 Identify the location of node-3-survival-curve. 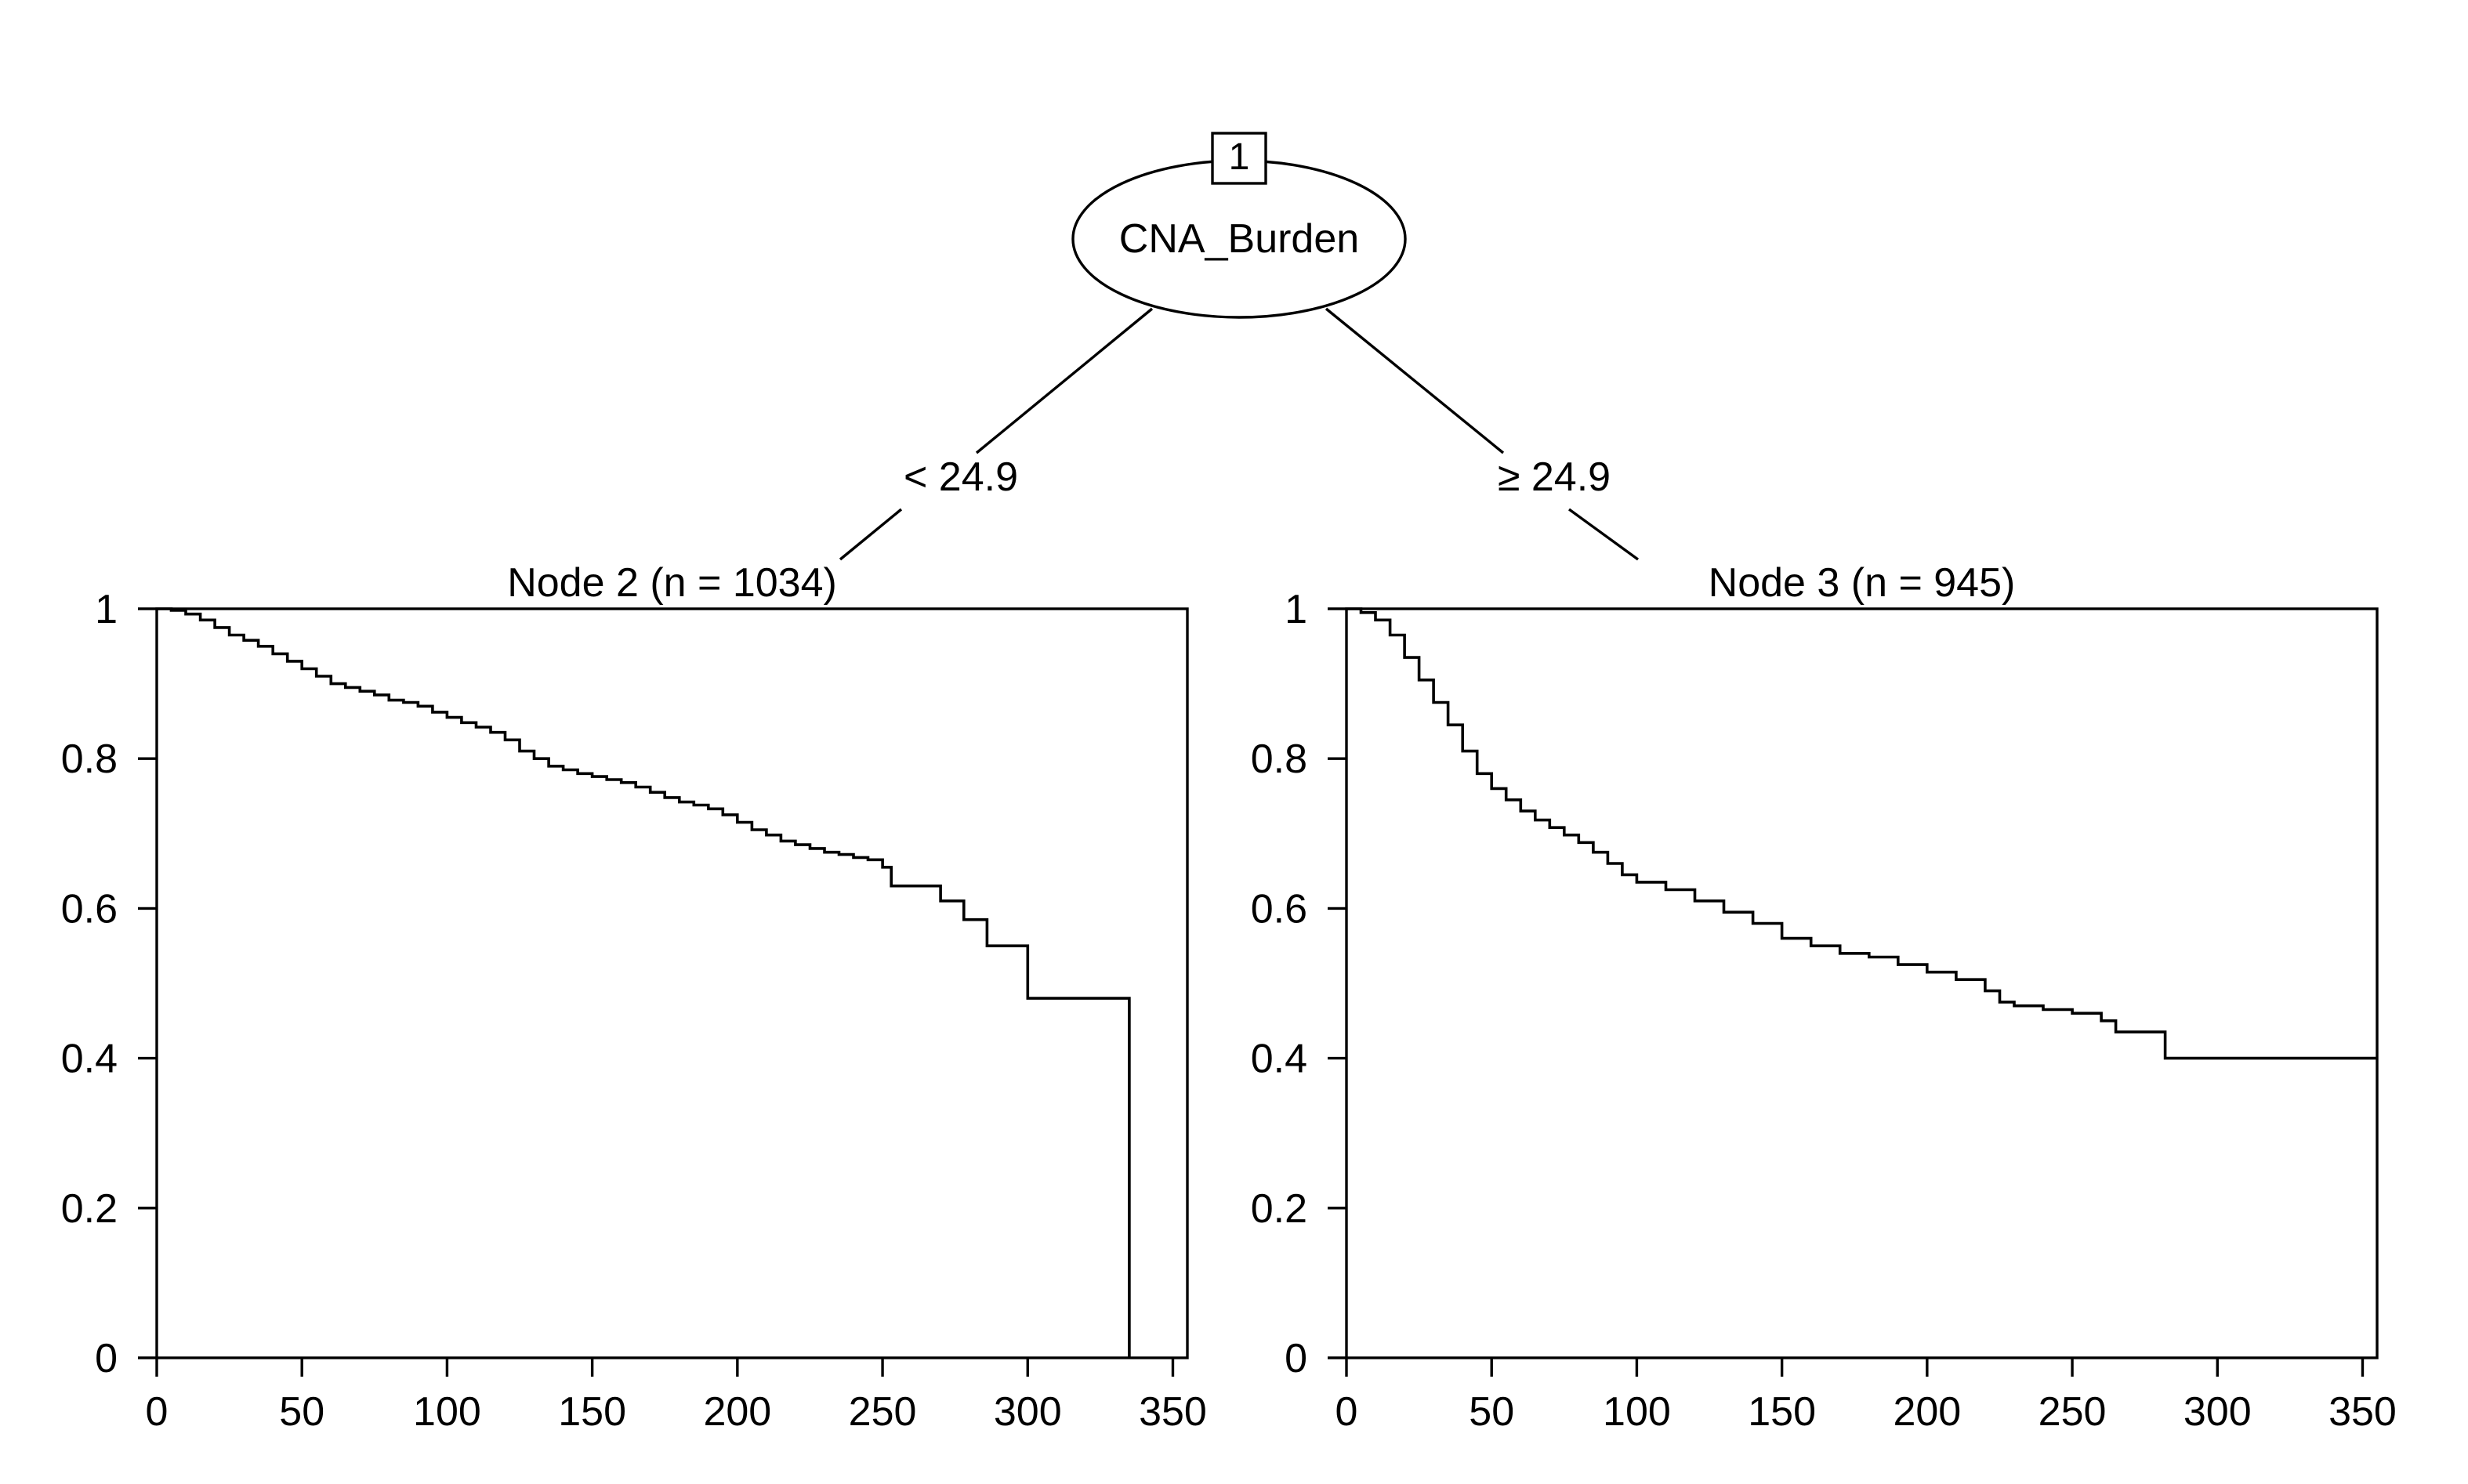
(1861, 833).